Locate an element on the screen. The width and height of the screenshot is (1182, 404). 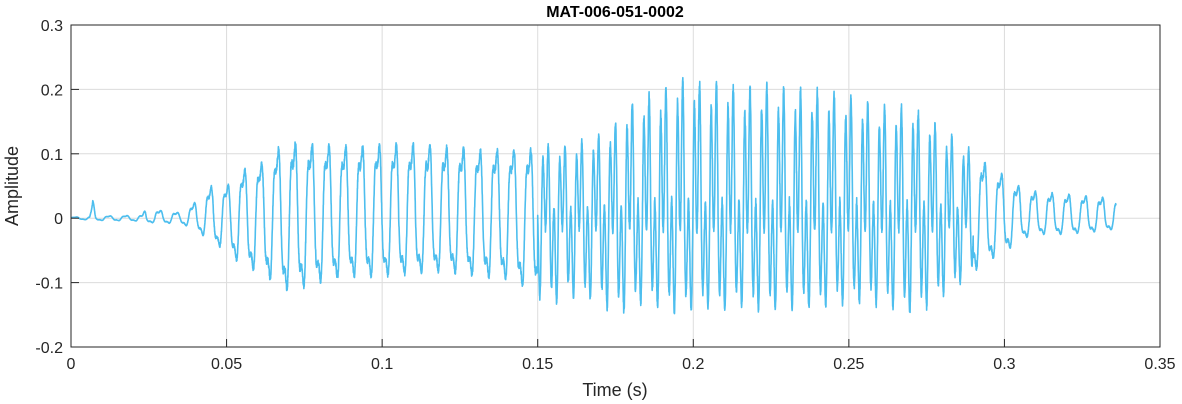
y-tick-label: -0.2 is located at coordinates (49, 348).